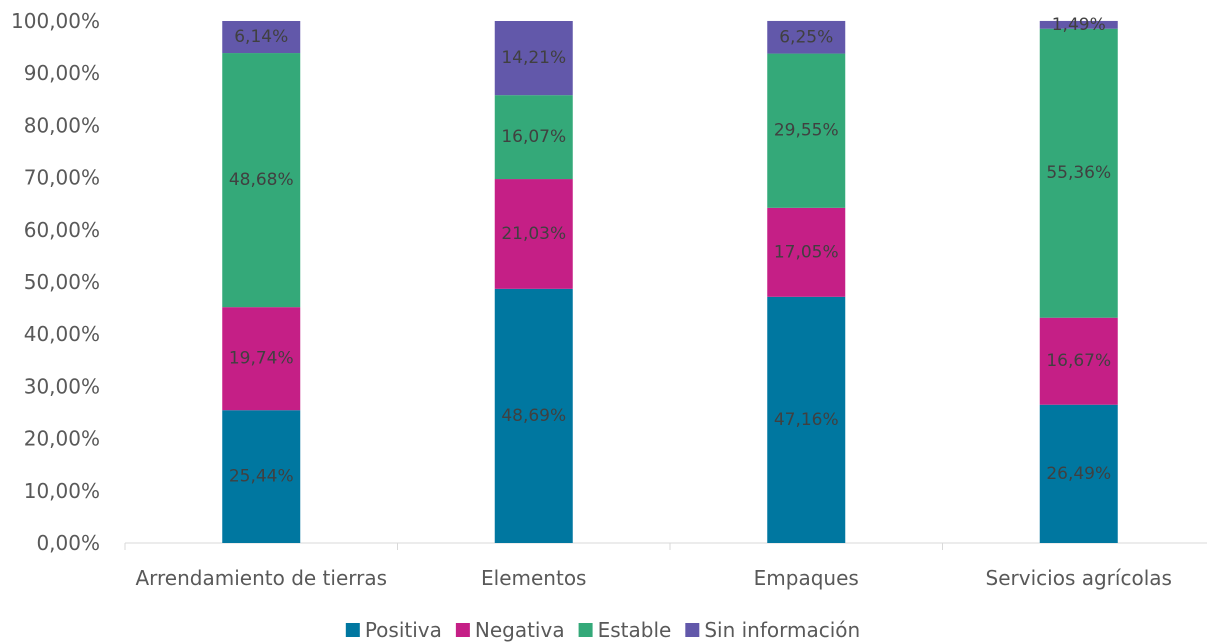 The image size is (1207, 644). I want to click on data-label: 16,67%, so click(1078, 361).